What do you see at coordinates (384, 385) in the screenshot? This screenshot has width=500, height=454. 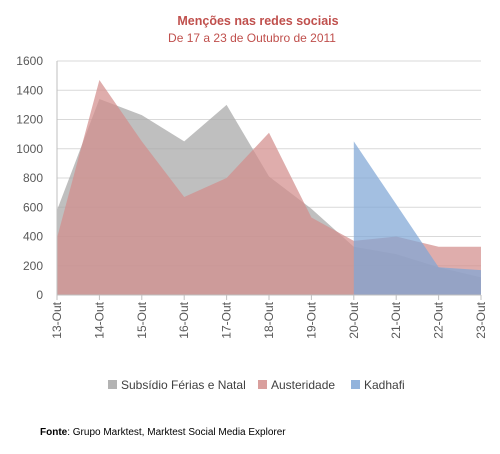 I see `legend-label: Kadhafi` at bounding box center [384, 385].